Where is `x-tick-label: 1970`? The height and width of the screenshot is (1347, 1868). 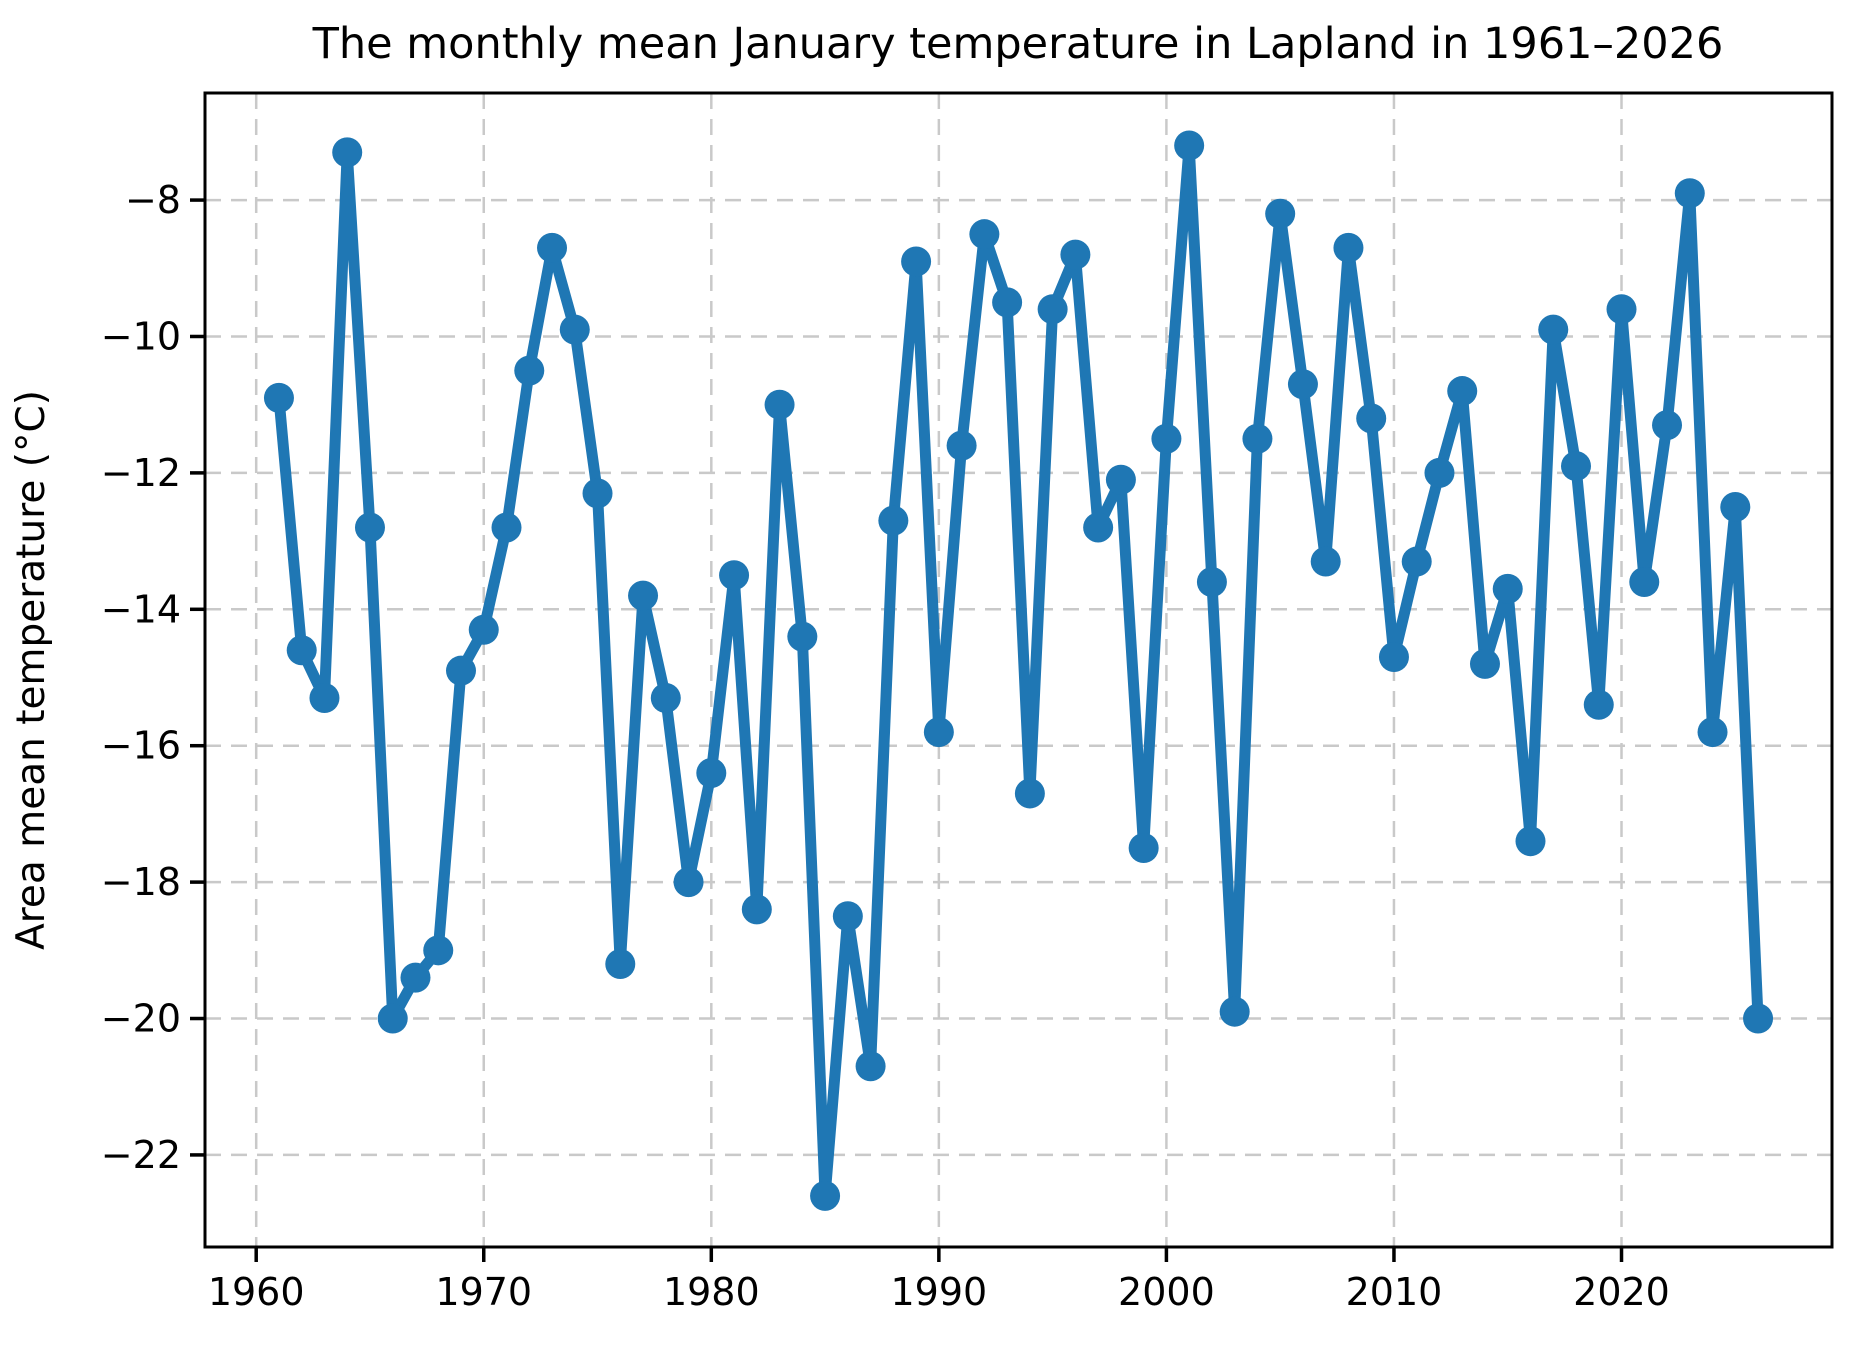
x-tick-label: 1970 is located at coordinates (483, 1292).